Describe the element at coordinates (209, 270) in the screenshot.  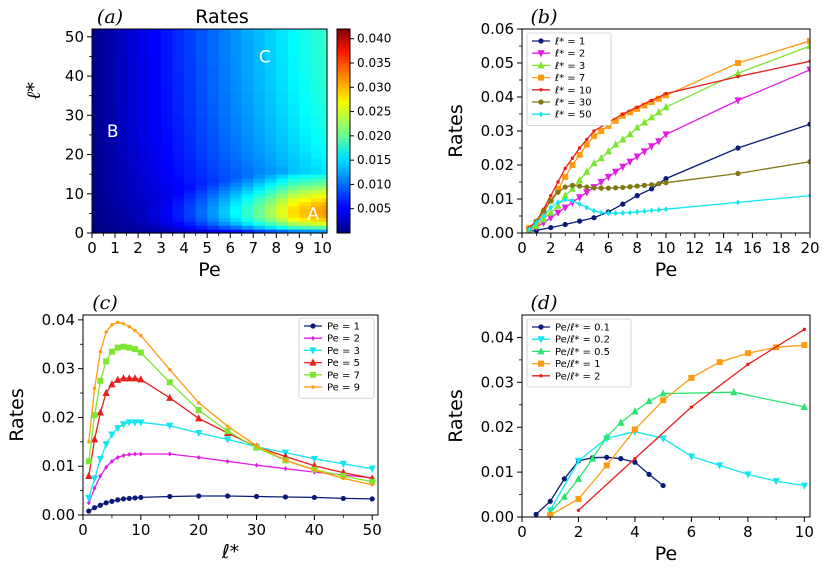
I see `x-axis-label: Pe` at that location.